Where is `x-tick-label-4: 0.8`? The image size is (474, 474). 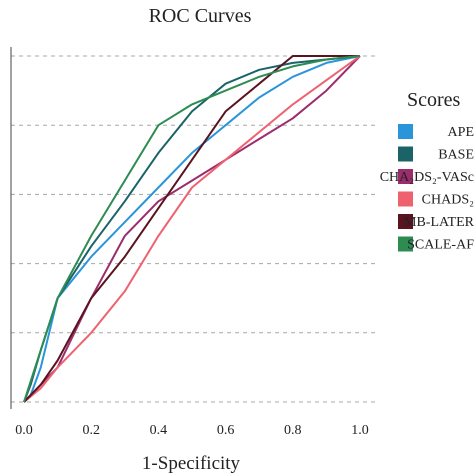 x-tick-label-4: 0.8 is located at coordinates (293, 430).